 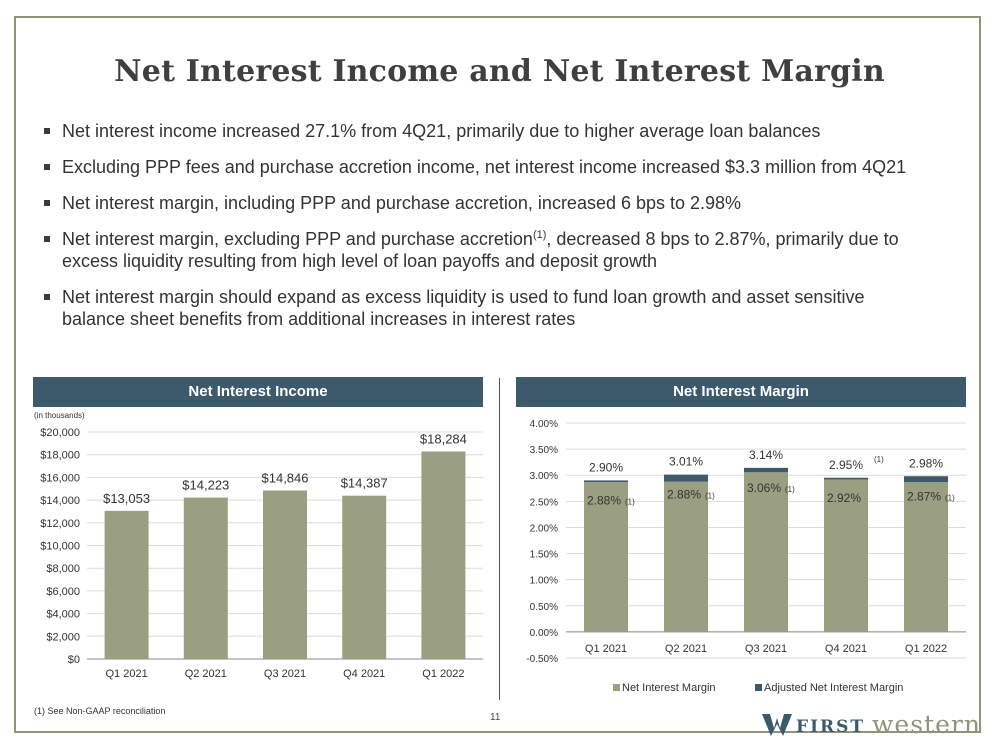 I want to click on legend-label: Net Interest Margin, so click(x=669, y=688).